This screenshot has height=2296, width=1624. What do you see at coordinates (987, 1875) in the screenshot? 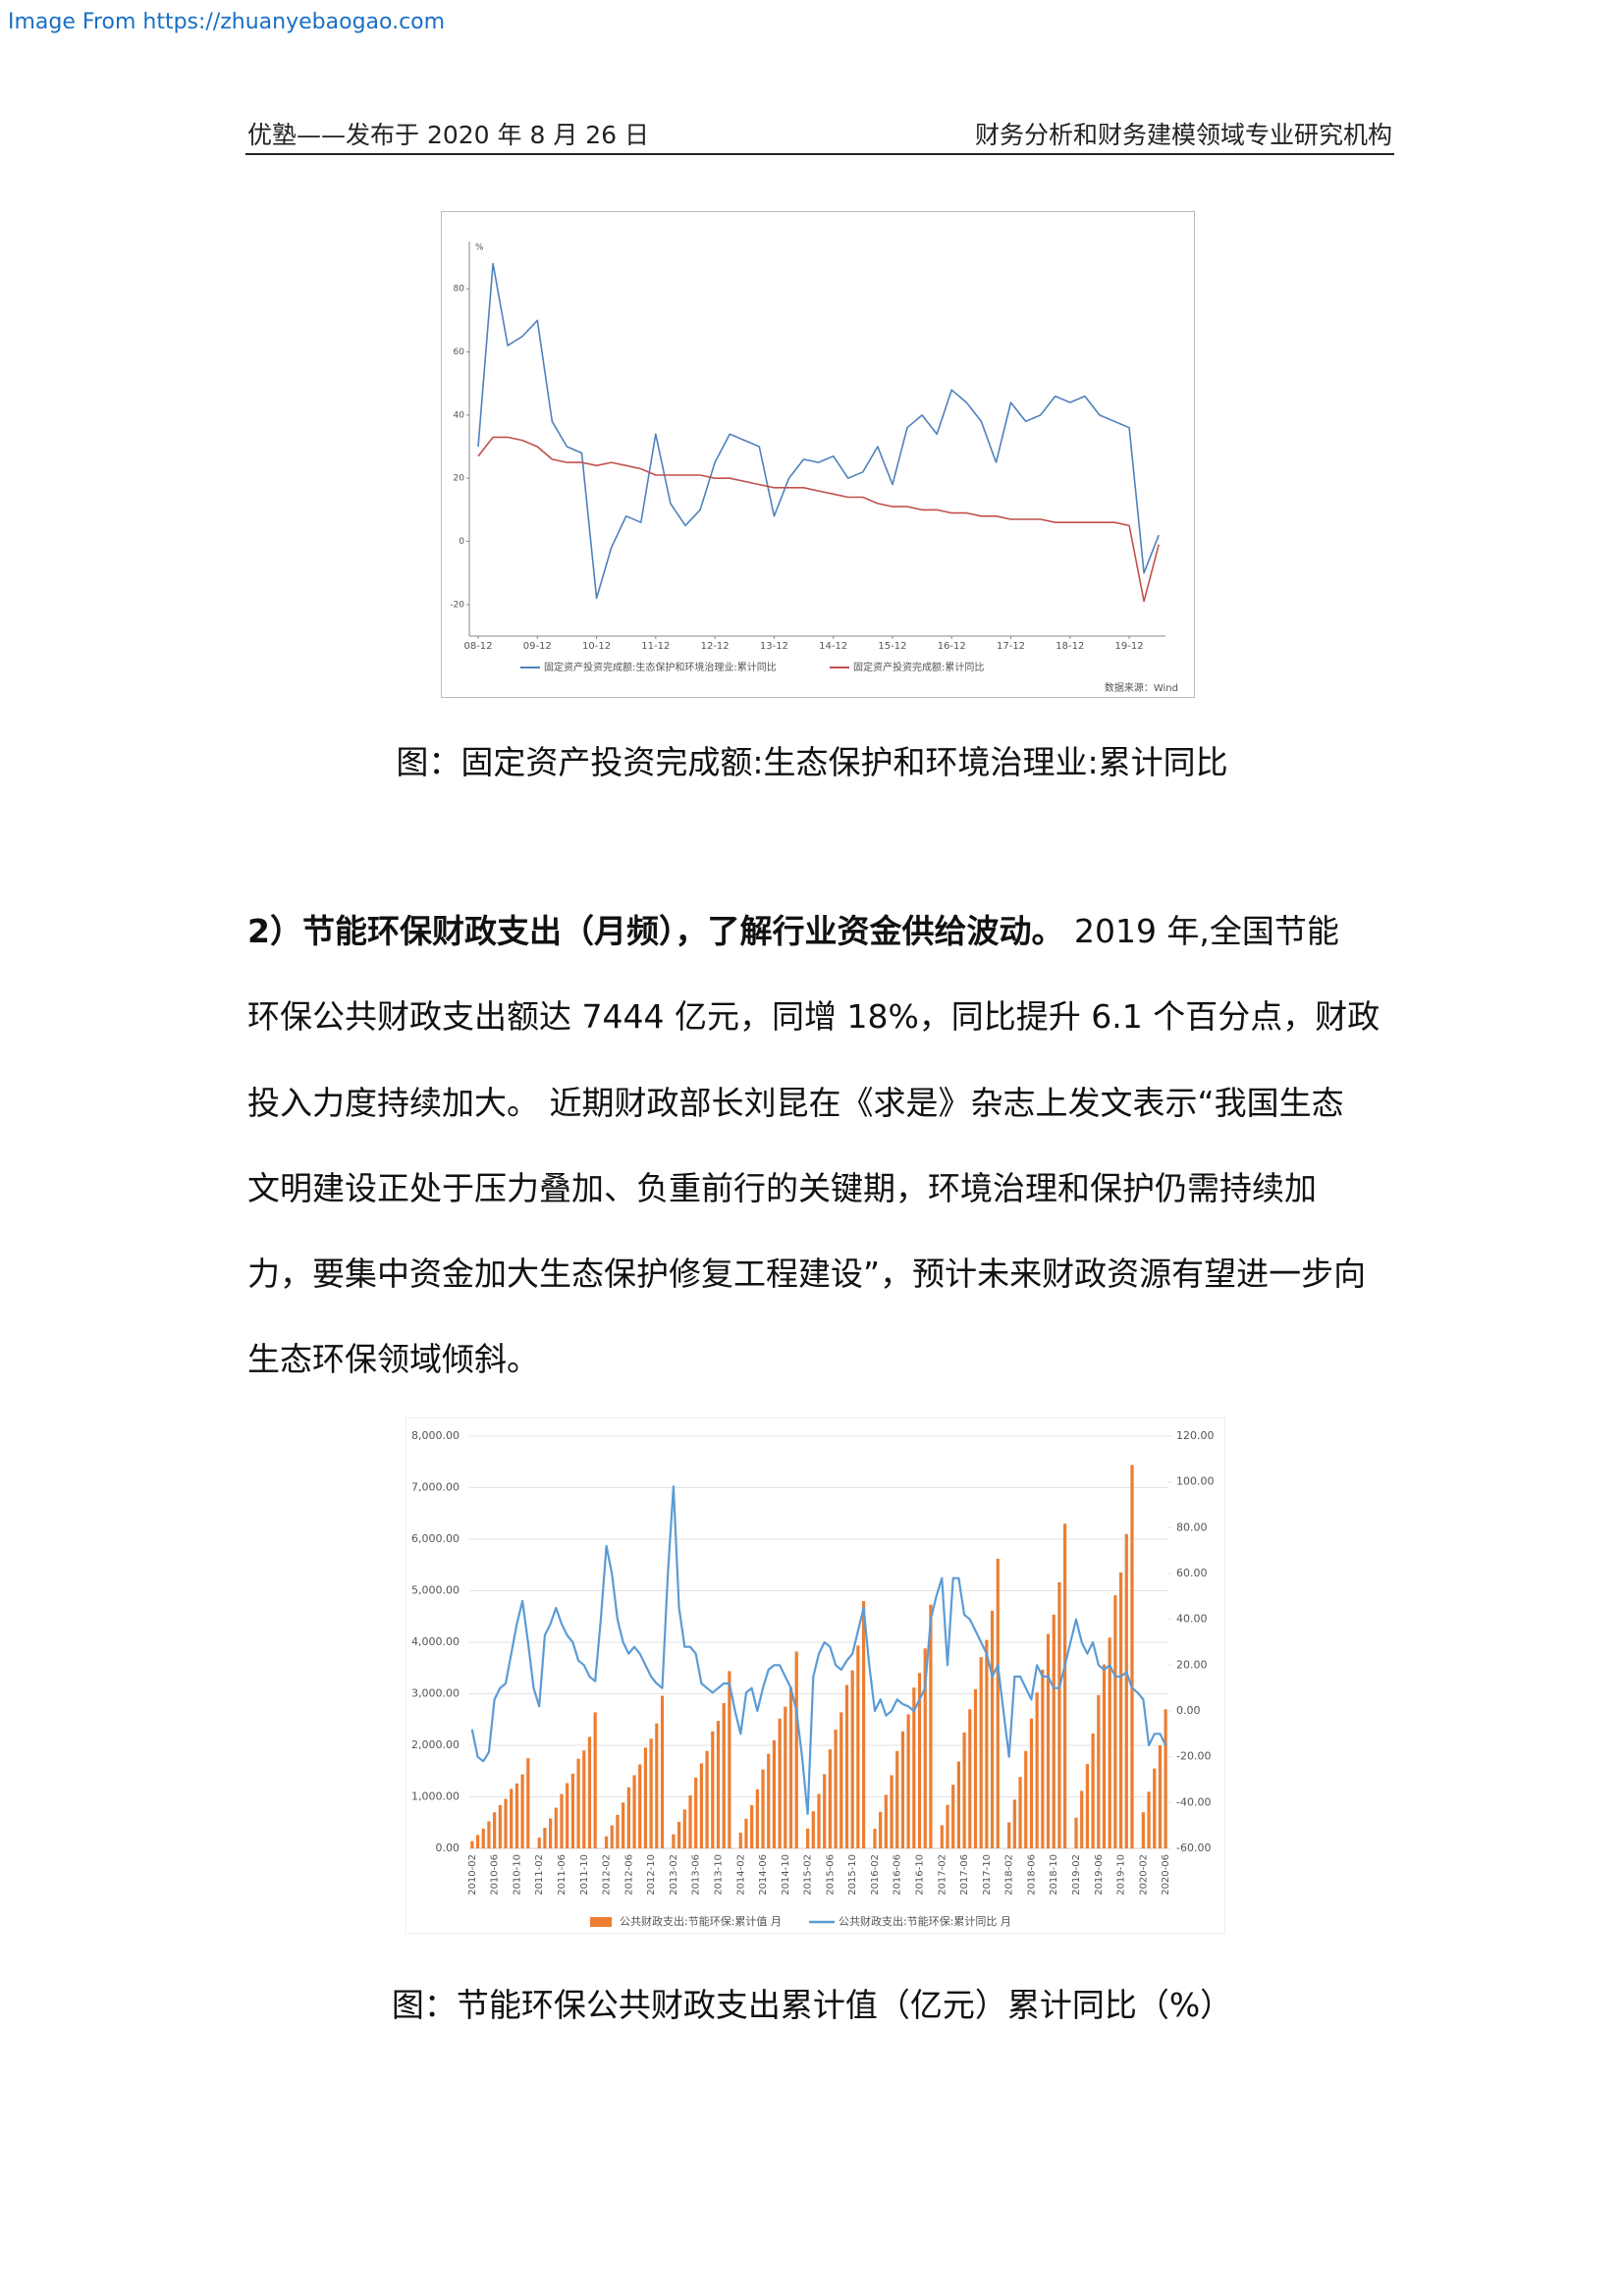
I see `x-tick-label: 2017-10` at bounding box center [987, 1875].